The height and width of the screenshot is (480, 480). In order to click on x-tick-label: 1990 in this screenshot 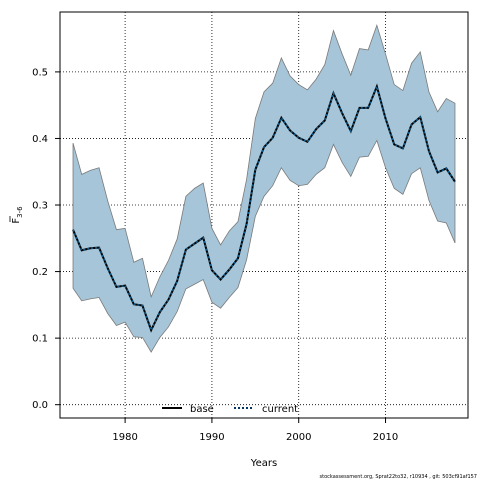, I will do `click(211, 437)`.